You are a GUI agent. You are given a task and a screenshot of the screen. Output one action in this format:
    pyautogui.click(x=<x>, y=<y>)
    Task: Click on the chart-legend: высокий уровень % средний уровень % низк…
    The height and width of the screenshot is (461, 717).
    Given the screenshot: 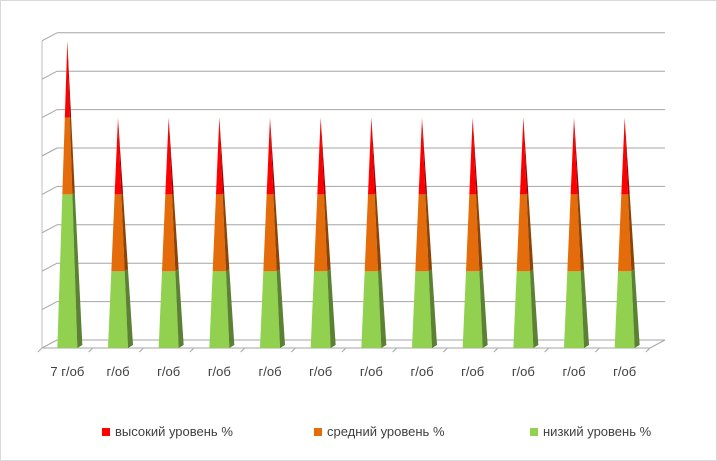 What is the action you would take?
    pyautogui.click(x=358, y=436)
    